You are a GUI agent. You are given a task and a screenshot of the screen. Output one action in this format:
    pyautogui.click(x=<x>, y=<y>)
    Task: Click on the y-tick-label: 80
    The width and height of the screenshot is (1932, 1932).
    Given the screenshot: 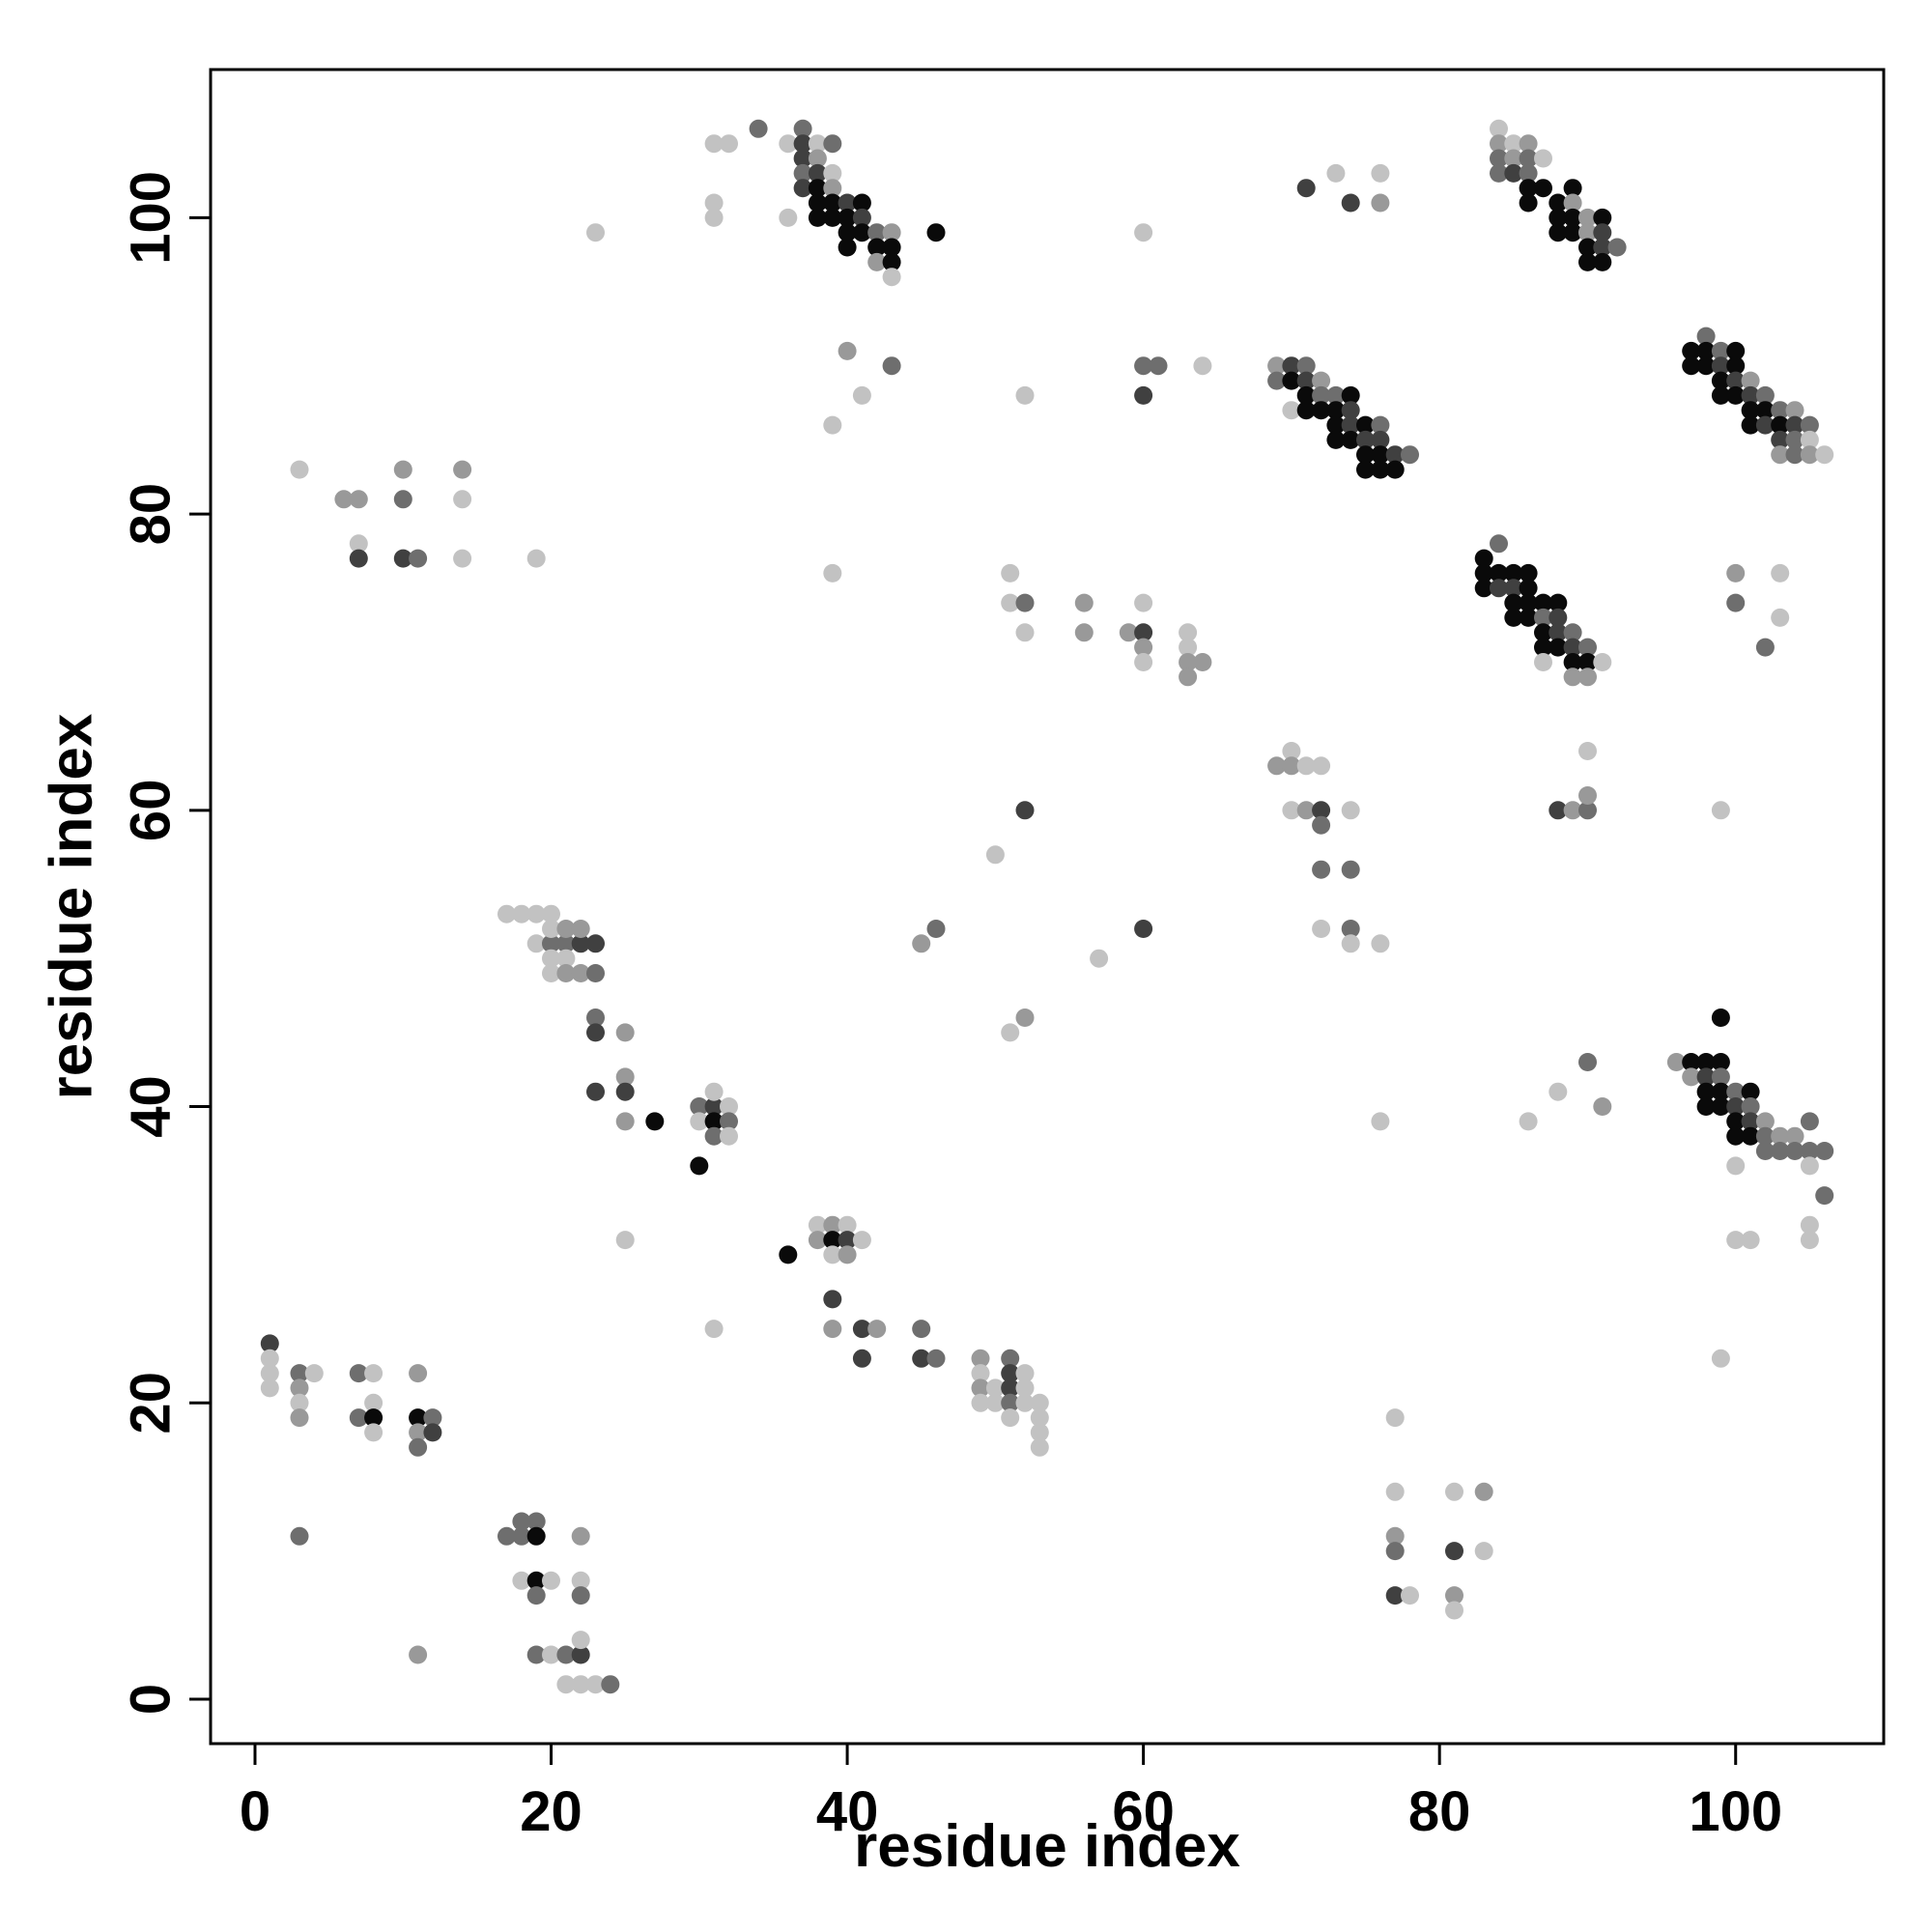 What is the action you would take?
    pyautogui.click(x=150, y=514)
    